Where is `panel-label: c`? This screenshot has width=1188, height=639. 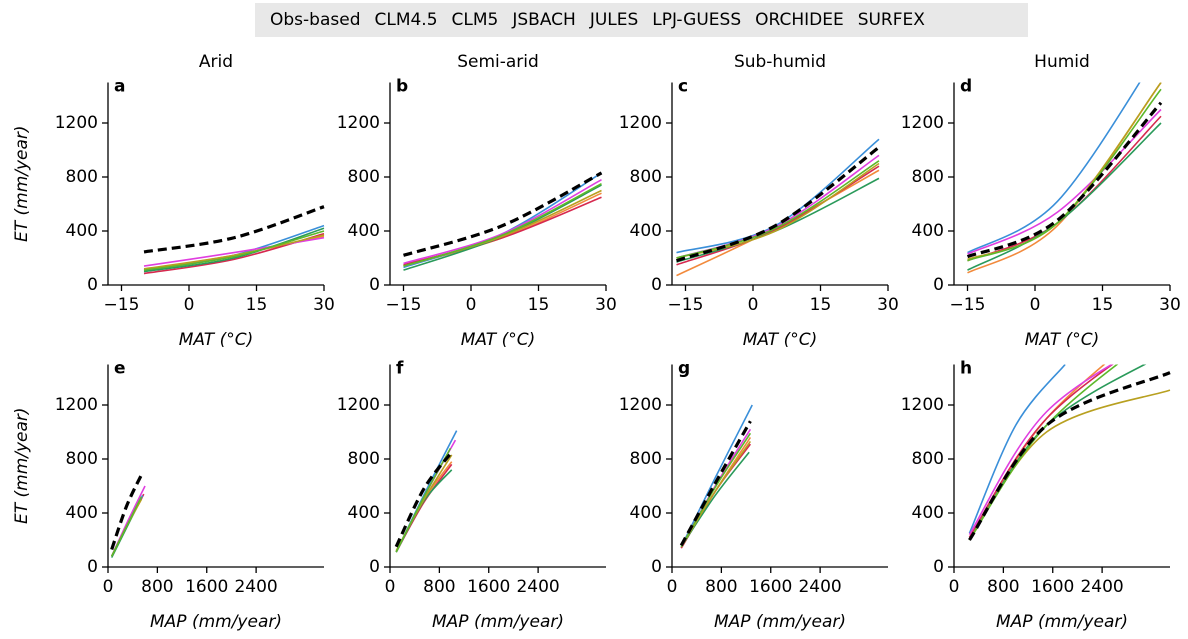 panel-label: c is located at coordinates (683, 87).